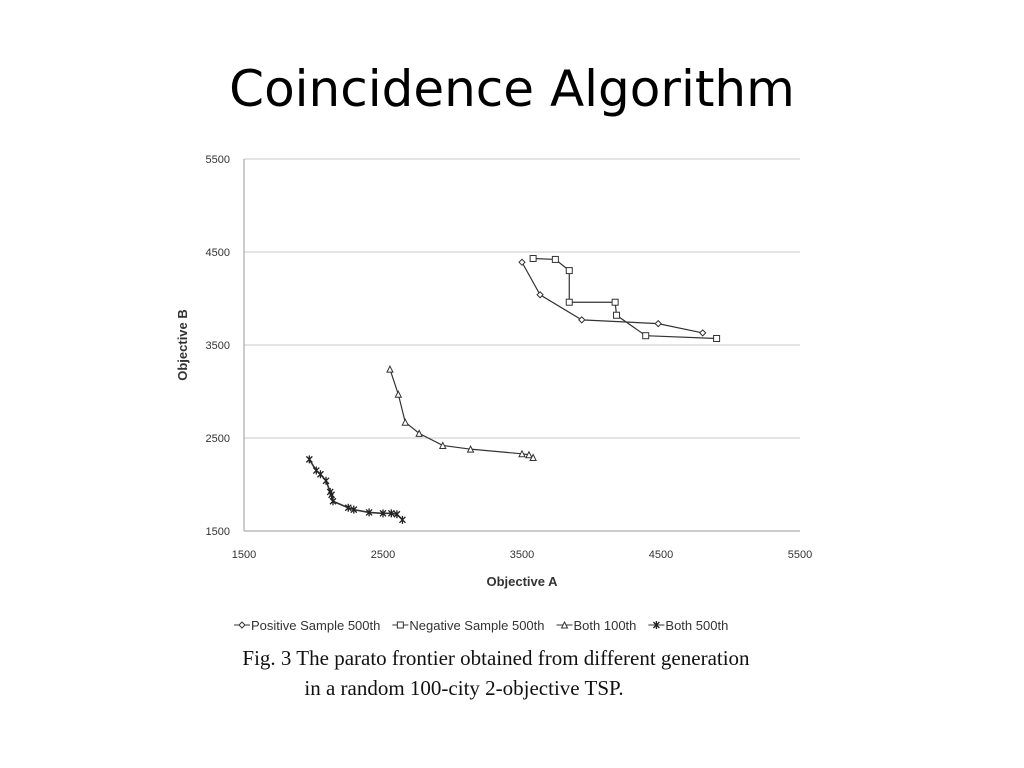 This screenshot has width=1024, height=768. I want to click on legend-label: Both 100th, so click(605, 625).